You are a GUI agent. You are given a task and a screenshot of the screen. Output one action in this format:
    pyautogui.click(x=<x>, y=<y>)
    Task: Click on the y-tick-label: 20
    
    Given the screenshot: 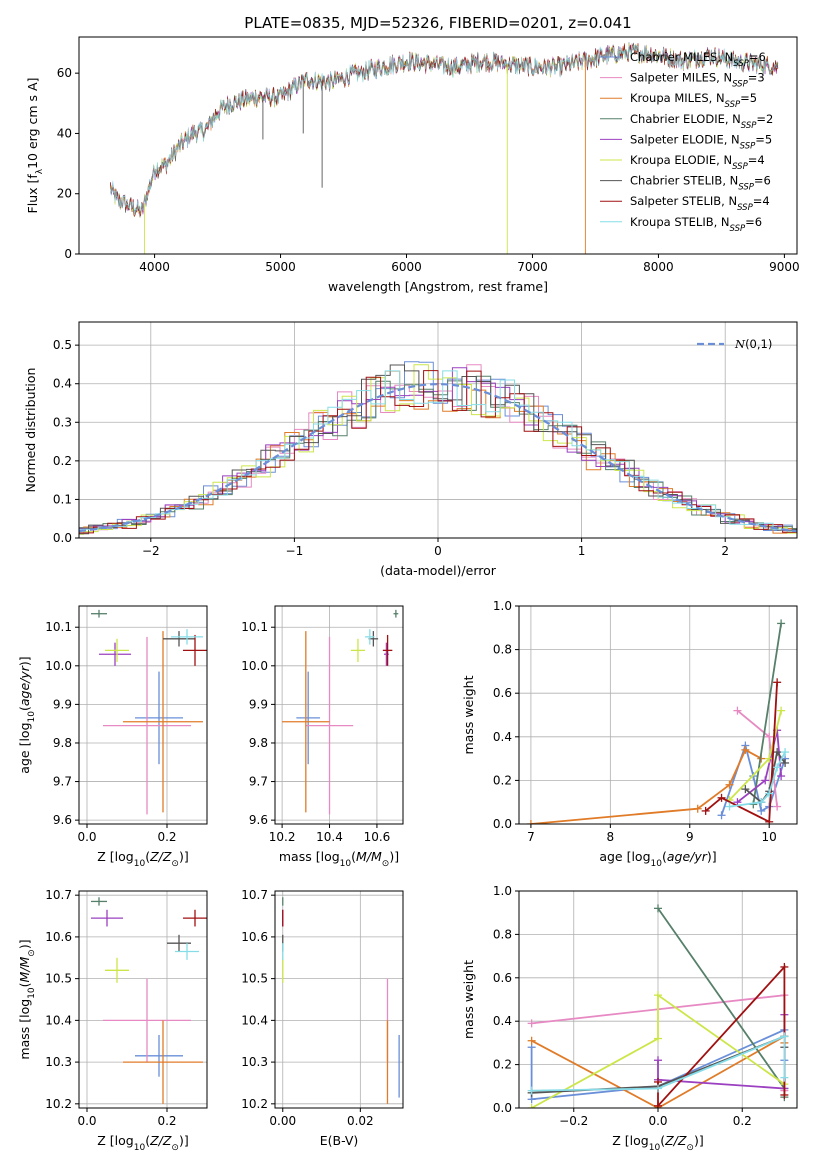 What is the action you would take?
    pyautogui.click(x=64, y=194)
    